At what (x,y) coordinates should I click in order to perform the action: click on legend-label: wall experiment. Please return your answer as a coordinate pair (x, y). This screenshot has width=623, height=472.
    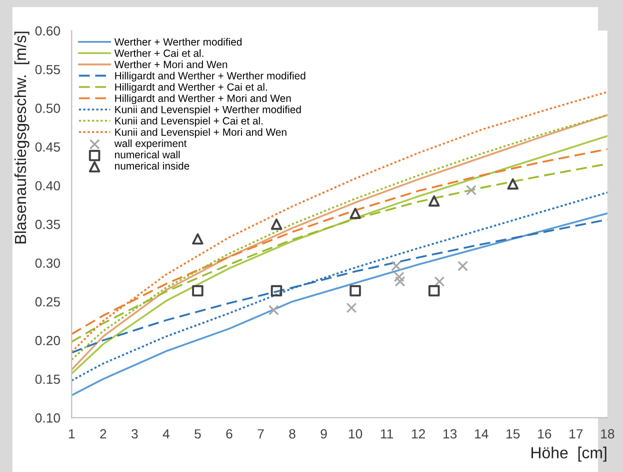
    Looking at the image, I should click on (150, 144).